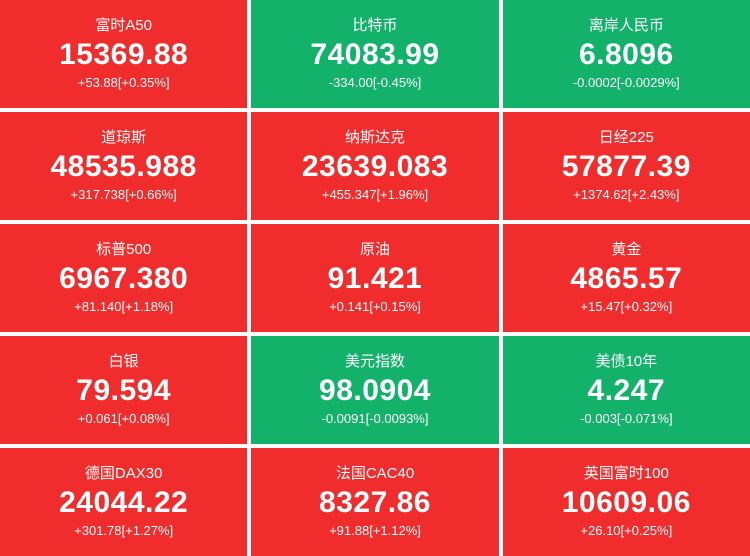 The image size is (750, 556). I want to click on market-tile: 黄金 4865.57 +15.47[+0.32%], so click(626, 278).